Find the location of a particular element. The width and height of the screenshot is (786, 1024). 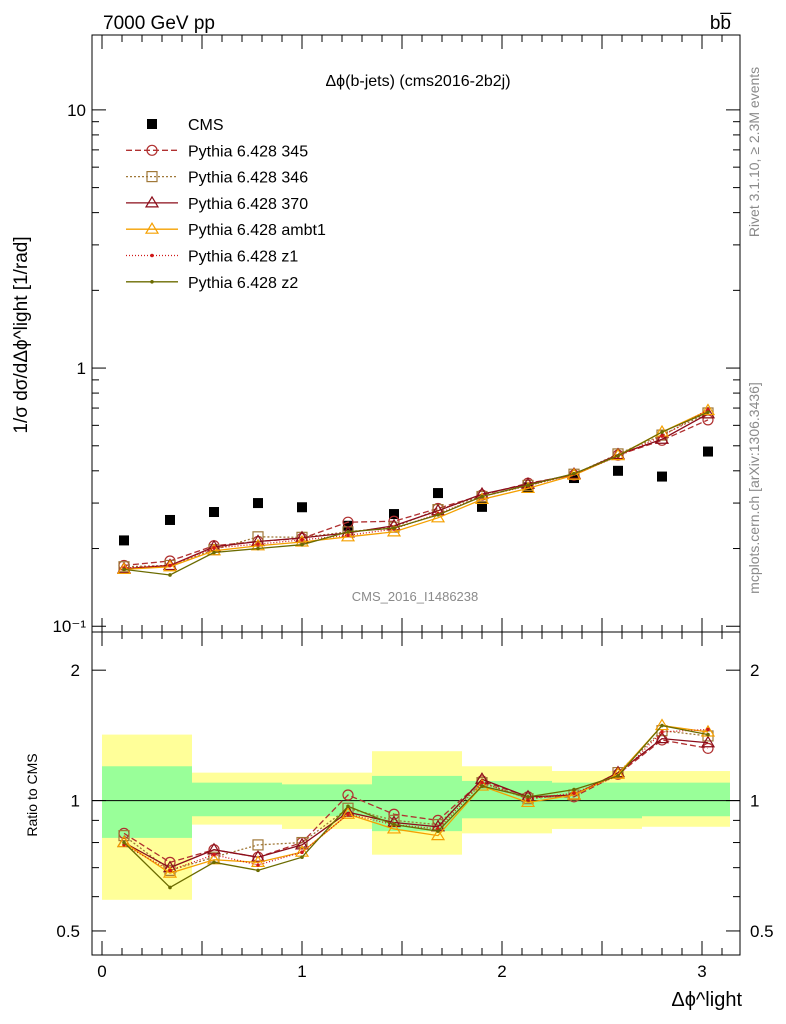

legend-label-pythia-6-428-346: Pythia 6.428 346 is located at coordinates (248, 178).